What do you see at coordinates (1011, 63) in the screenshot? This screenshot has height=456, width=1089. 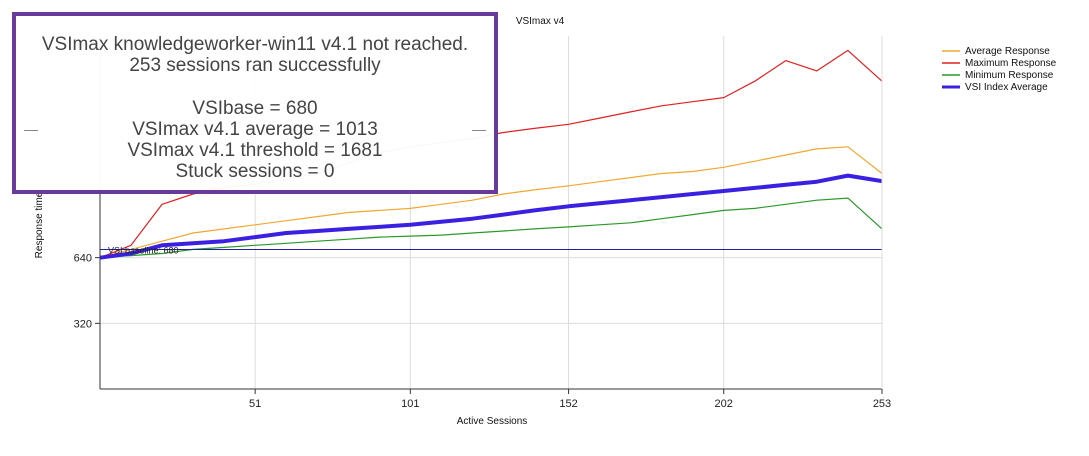 I see `legend-label: Maximum Response` at bounding box center [1011, 63].